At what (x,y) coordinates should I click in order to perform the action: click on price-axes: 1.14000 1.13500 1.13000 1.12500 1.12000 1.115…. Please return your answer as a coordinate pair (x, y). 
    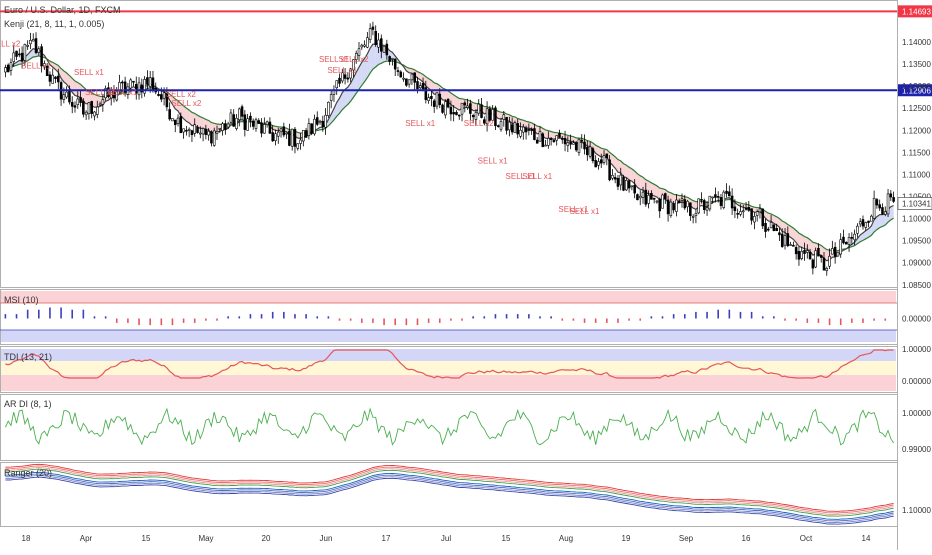
    Looking at the image, I should click on (914, 164).